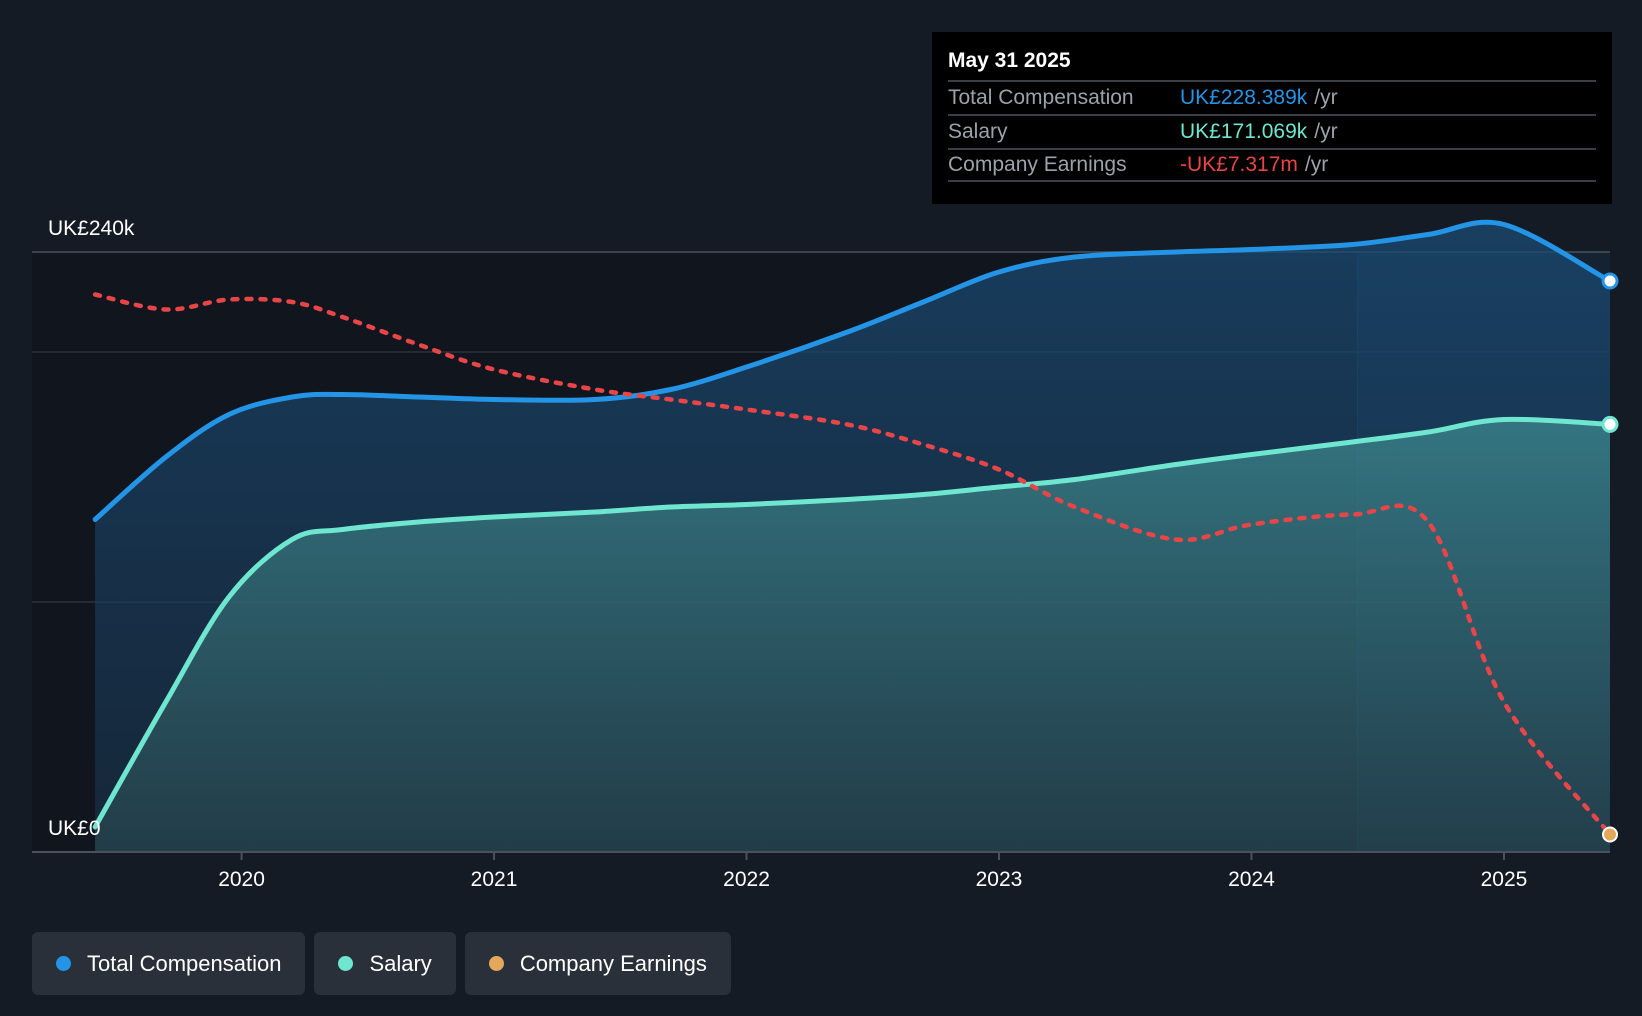 Image resolution: width=1642 pixels, height=1016 pixels. Describe the element at coordinates (241, 879) in the screenshot. I see `x-tick-label: 2020` at that location.